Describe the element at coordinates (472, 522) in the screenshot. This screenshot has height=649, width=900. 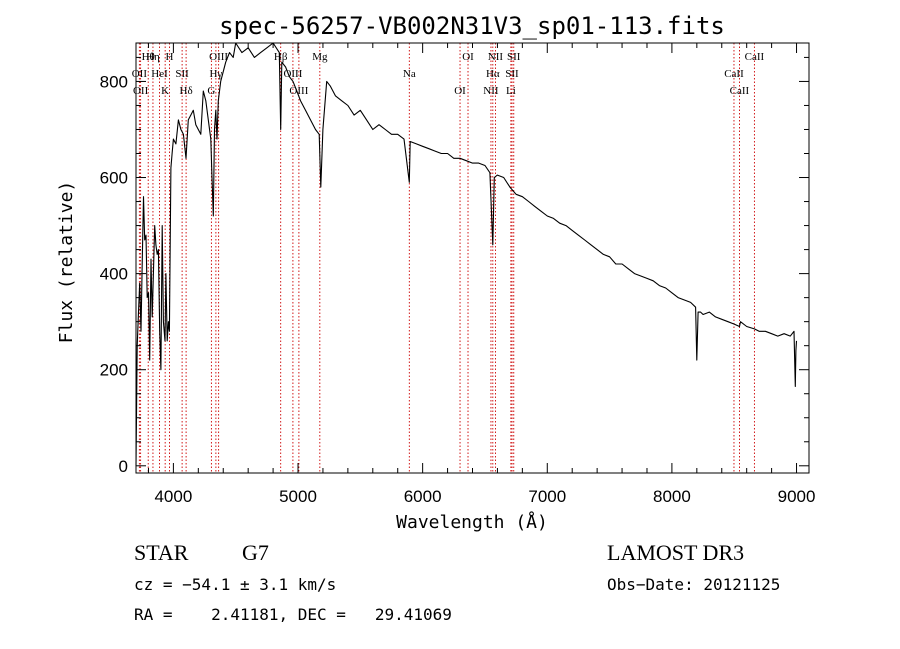
I see `x-axis-label: Wavelength (Å)` at that location.